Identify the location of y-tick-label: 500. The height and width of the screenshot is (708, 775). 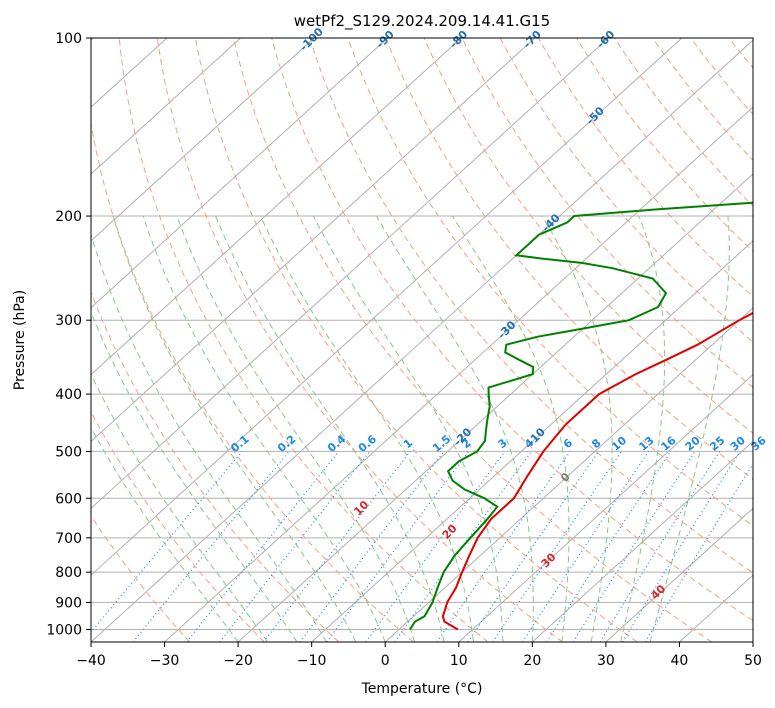
(68, 452).